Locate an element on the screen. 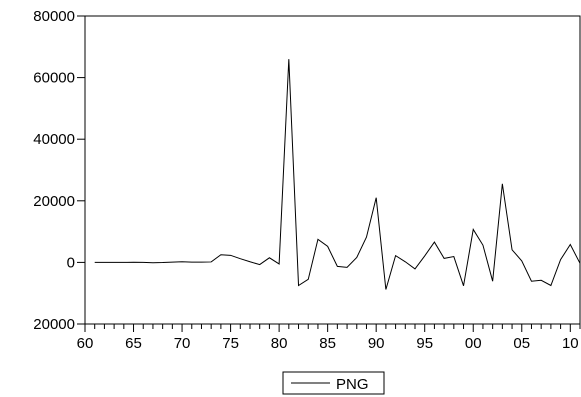 The height and width of the screenshot is (397, 581). x-tick-label: 10 is located at coordinates (570, 343).